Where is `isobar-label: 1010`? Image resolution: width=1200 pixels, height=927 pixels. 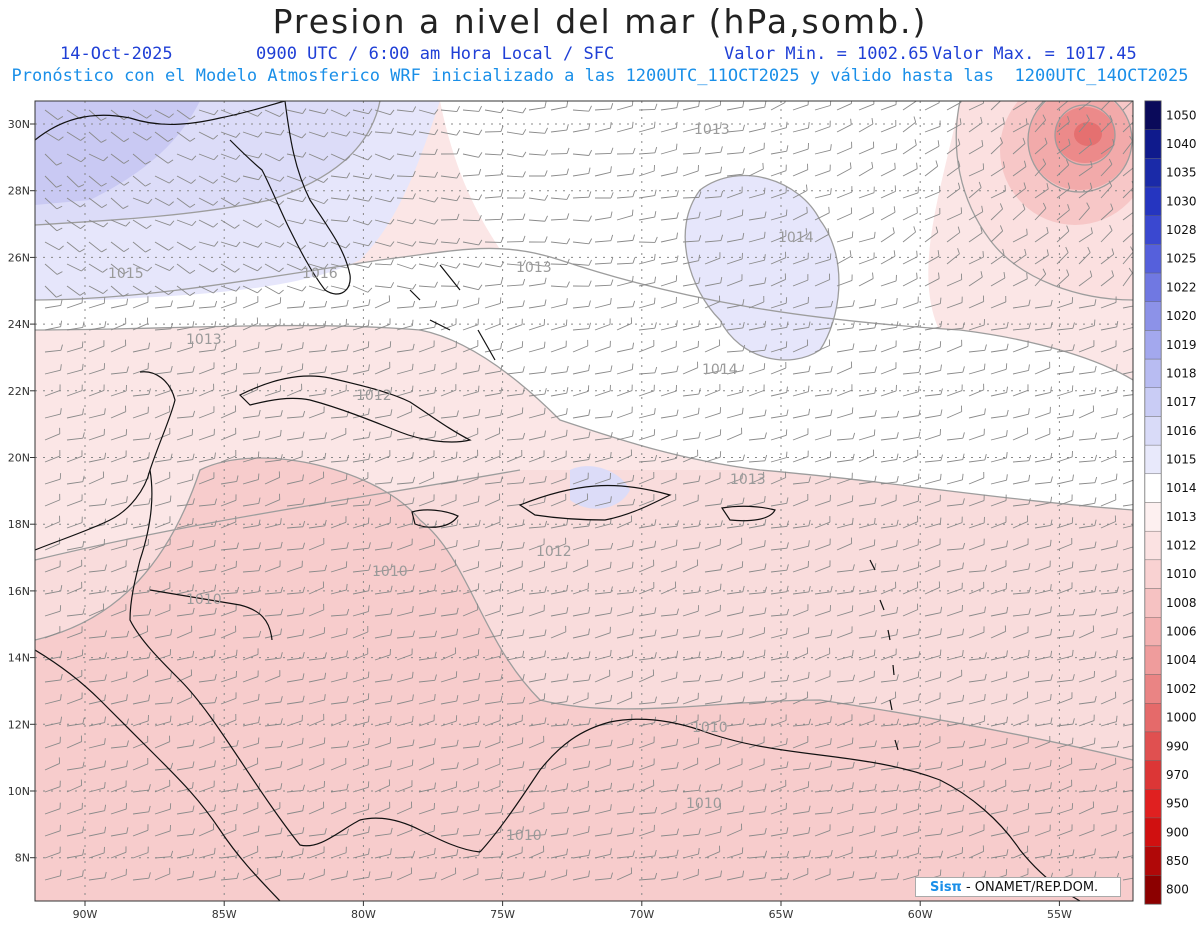 isobar-label: 1010 is located at coordinates (710, 728).